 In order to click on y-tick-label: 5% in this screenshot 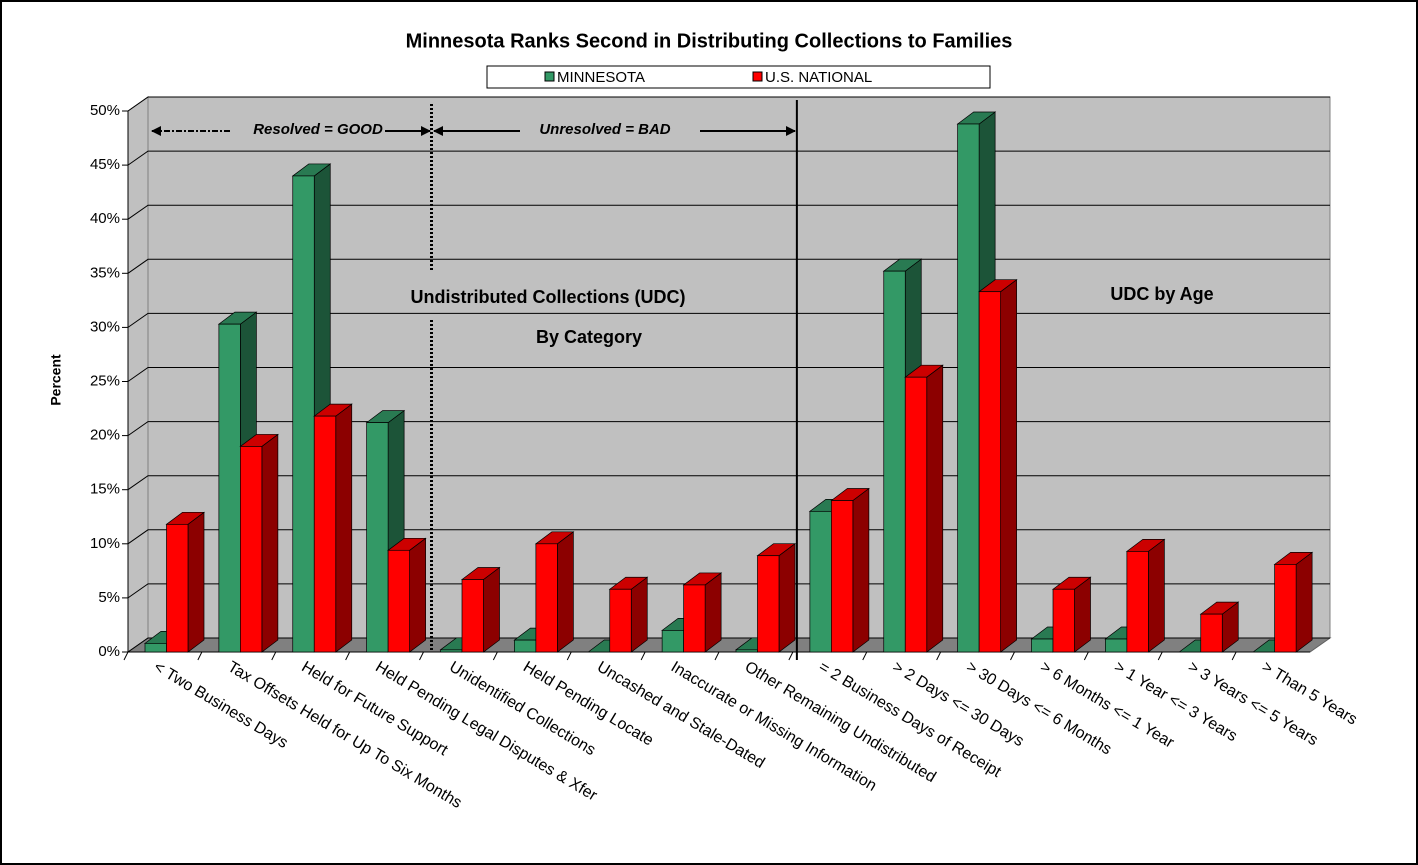, I will do `click(109, 597)`.